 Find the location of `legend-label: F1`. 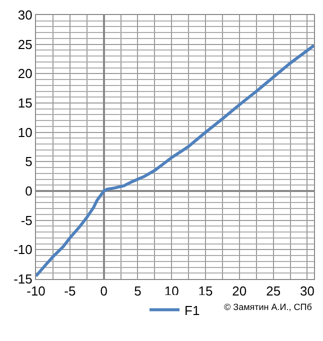

legend-label: F1 is located at coordinates (192, 310).